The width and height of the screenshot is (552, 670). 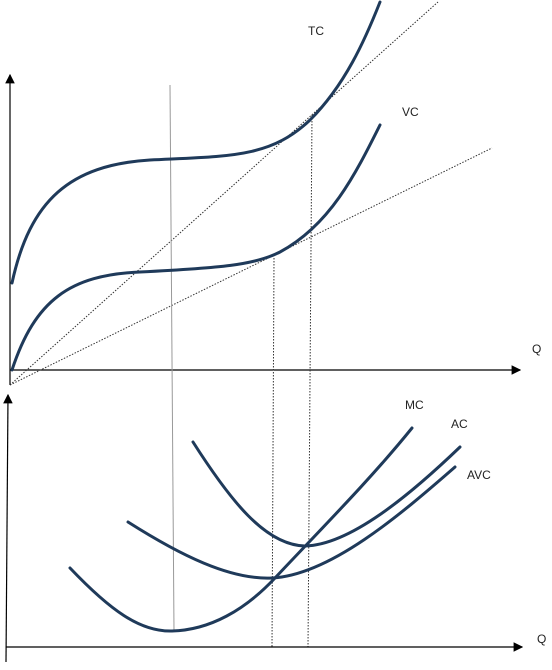 What do you see at coordinates (410, 112) in the screenshot?
I see `vc-label: VC` at bounding box center [410, 112].